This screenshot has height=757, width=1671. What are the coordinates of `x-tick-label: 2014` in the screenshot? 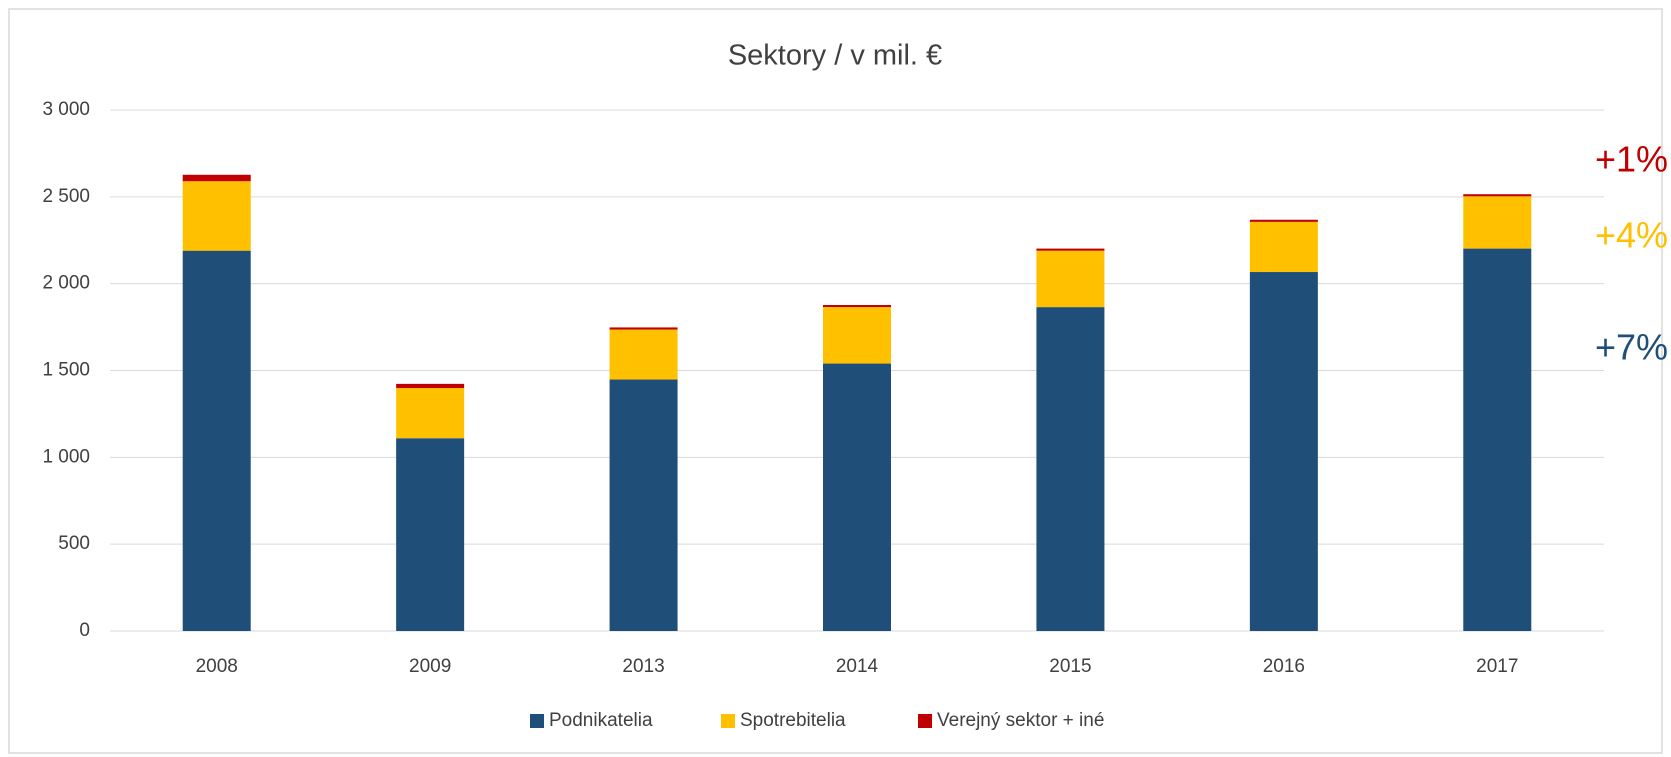 It's located at (857, 666).